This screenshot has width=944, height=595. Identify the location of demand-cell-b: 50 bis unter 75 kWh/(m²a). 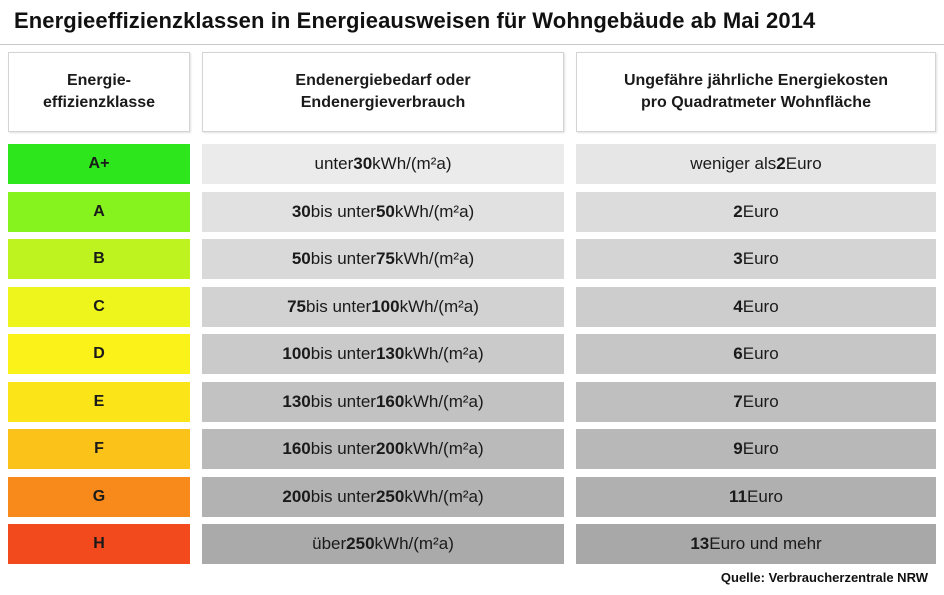
(383, 259).